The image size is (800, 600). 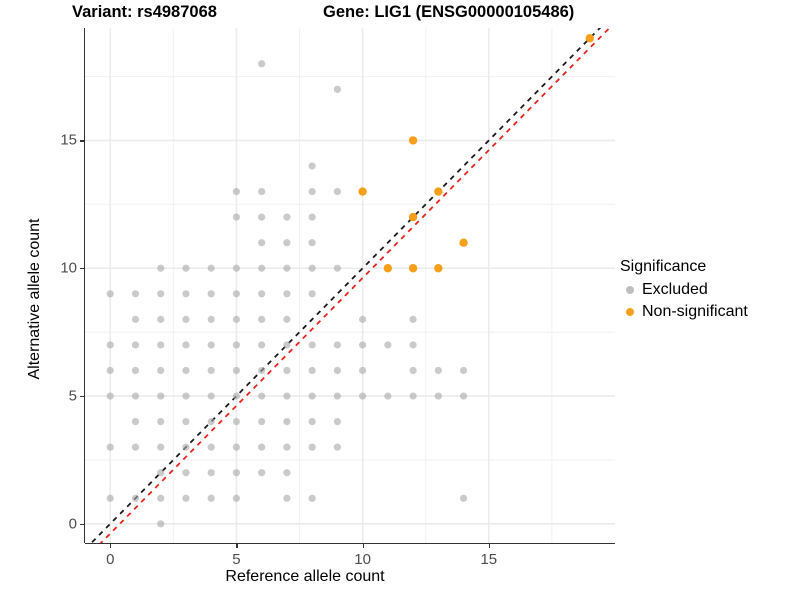 What do you see at coordinates (476, 153) in the screenshot?
I see `series-non-significant` at bounding box center [476, 153].